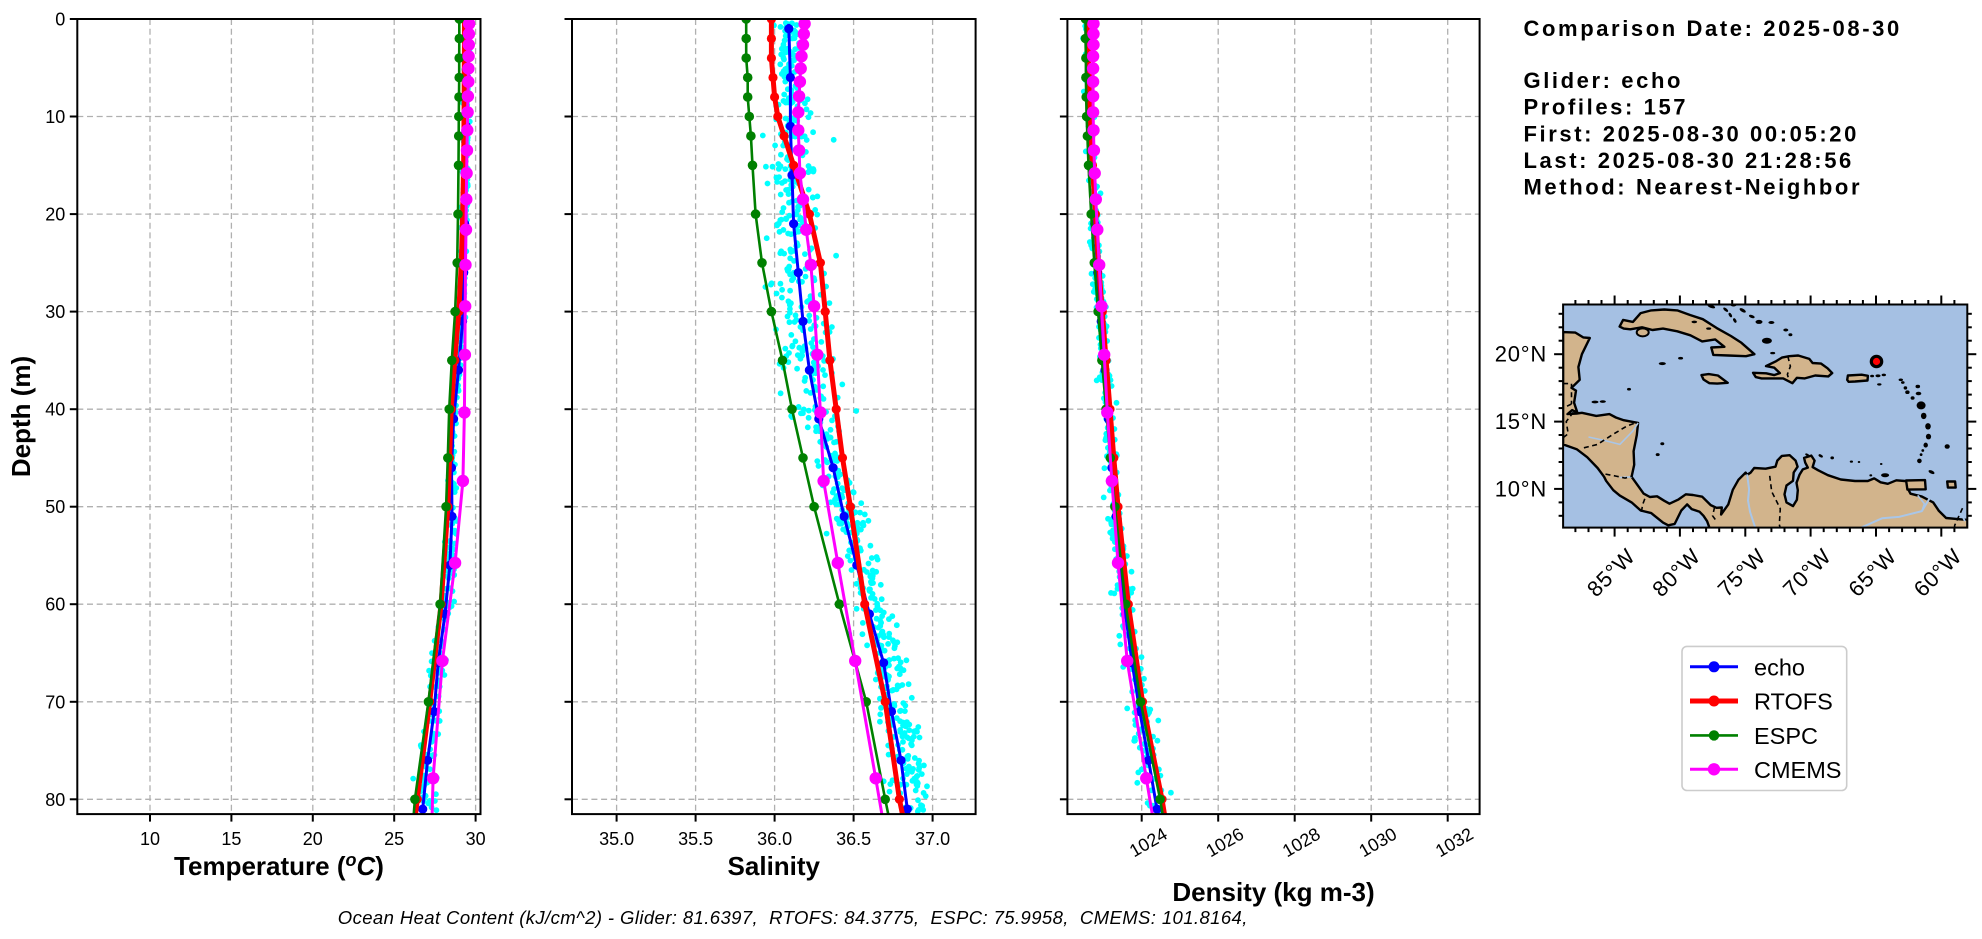  I want to click on svg-text: 0, so click(60, 20).